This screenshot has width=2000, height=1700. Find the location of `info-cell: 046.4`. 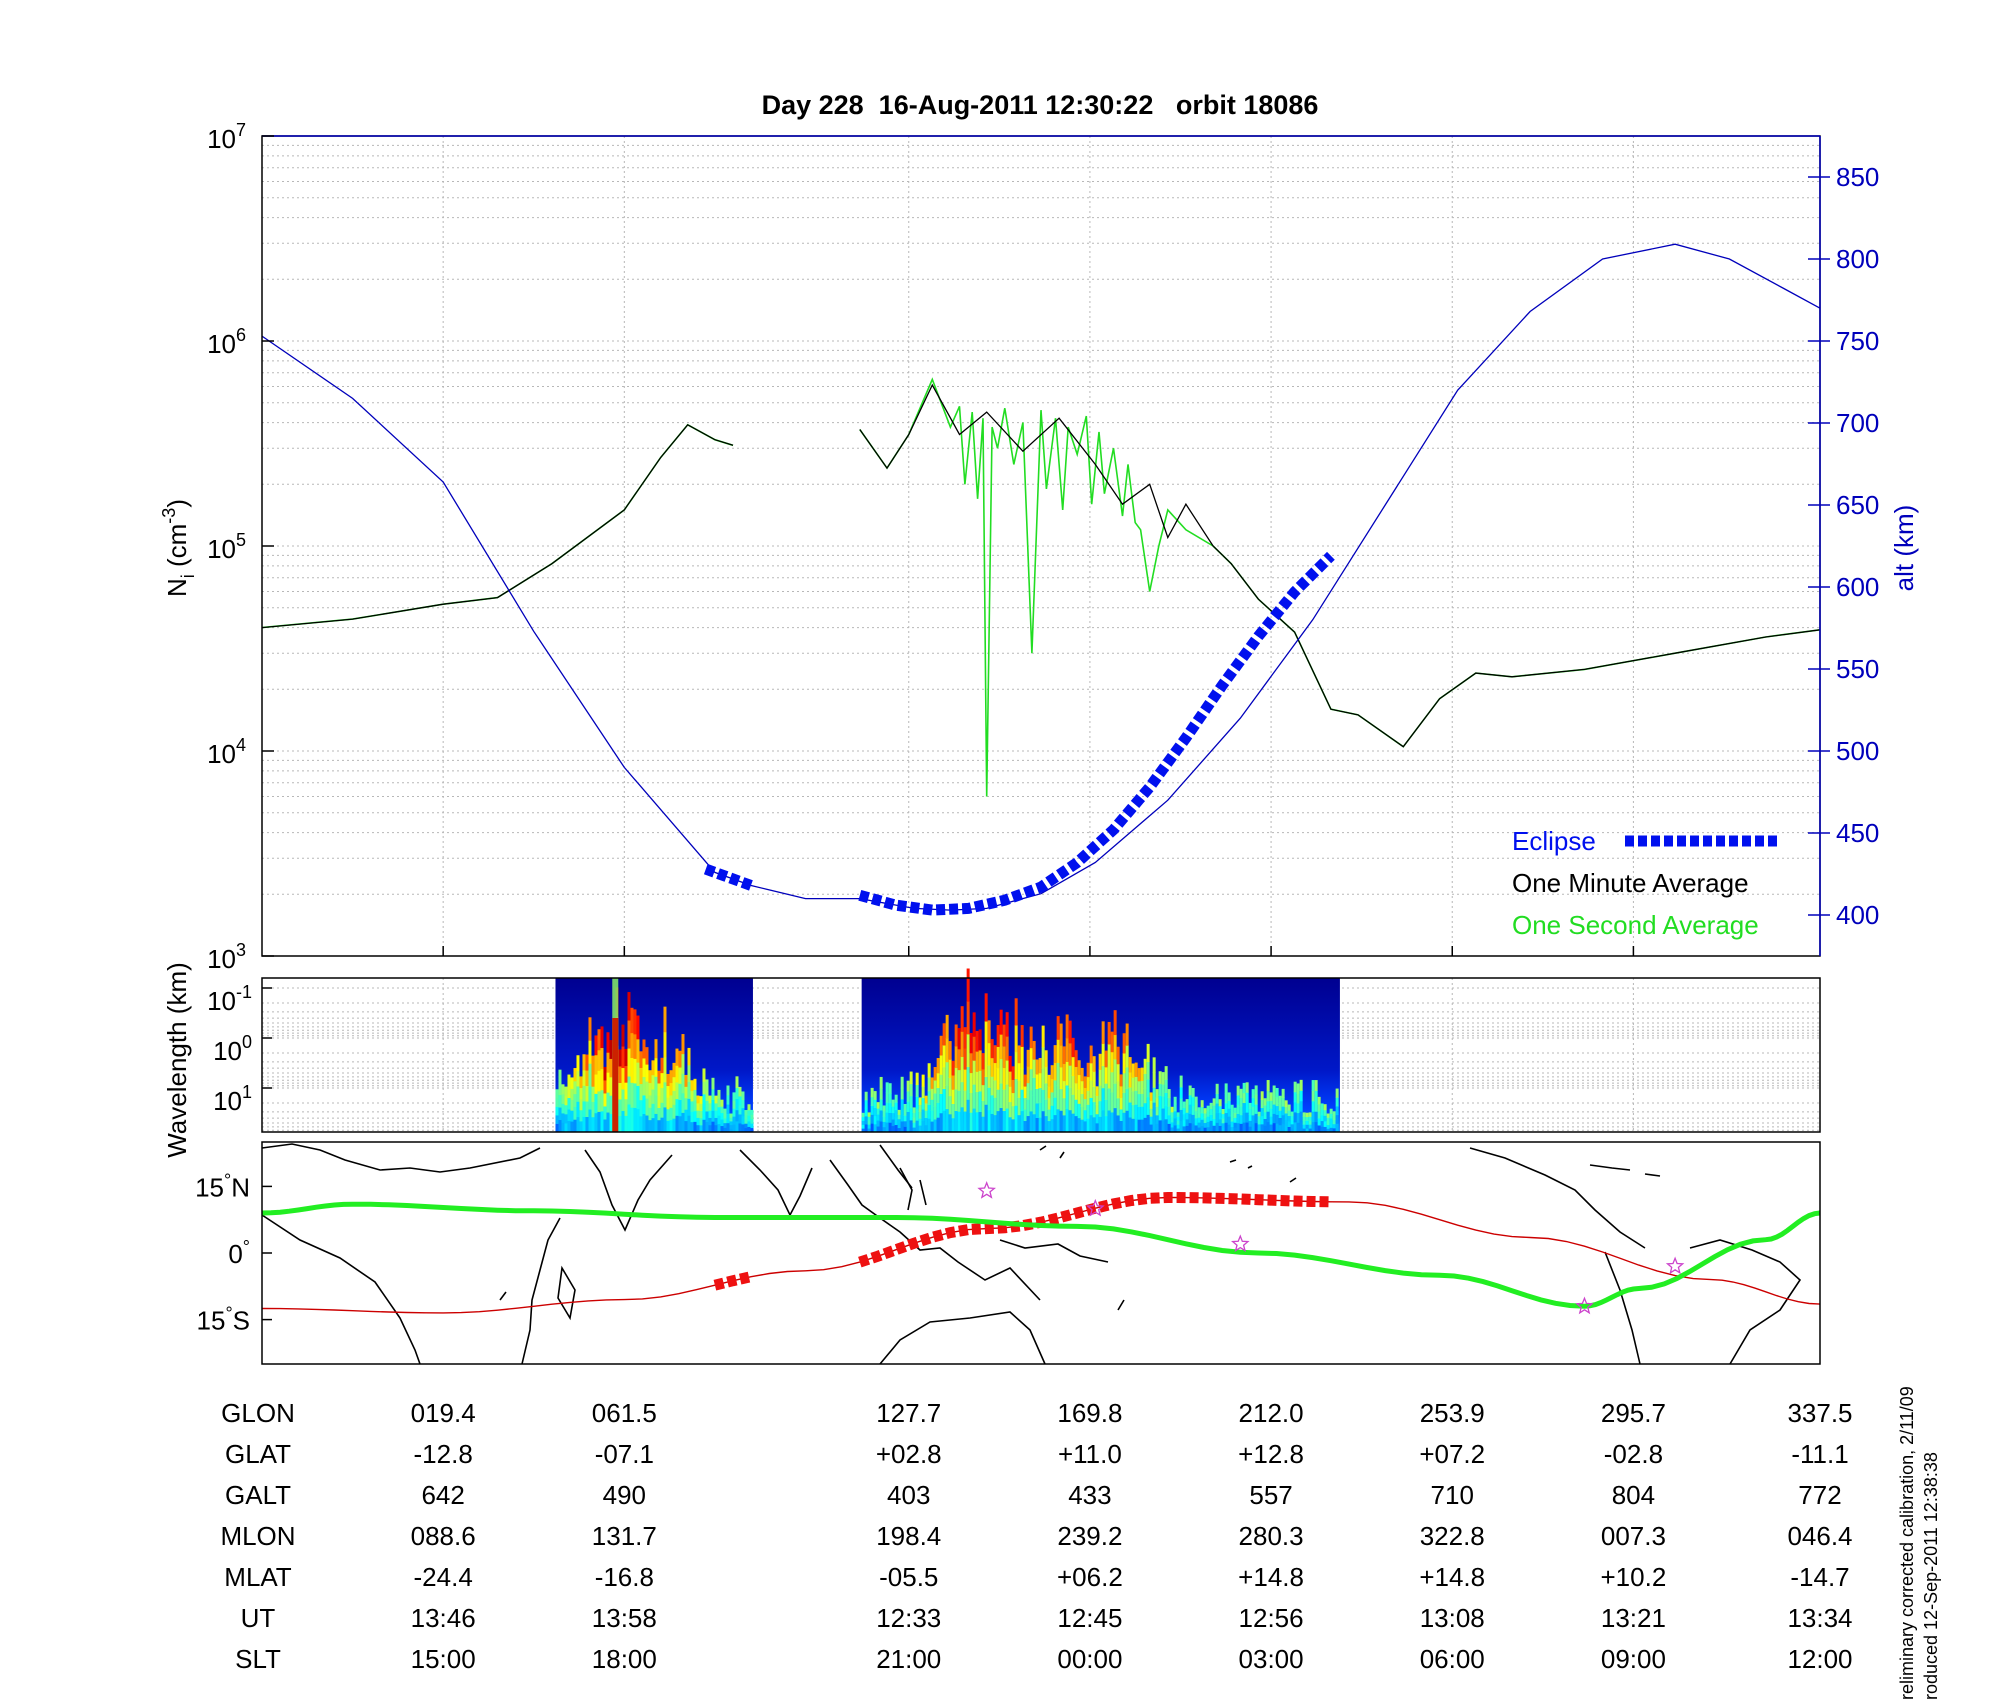

info-cell: 046.4 is located at coordinates (1819, 1536).